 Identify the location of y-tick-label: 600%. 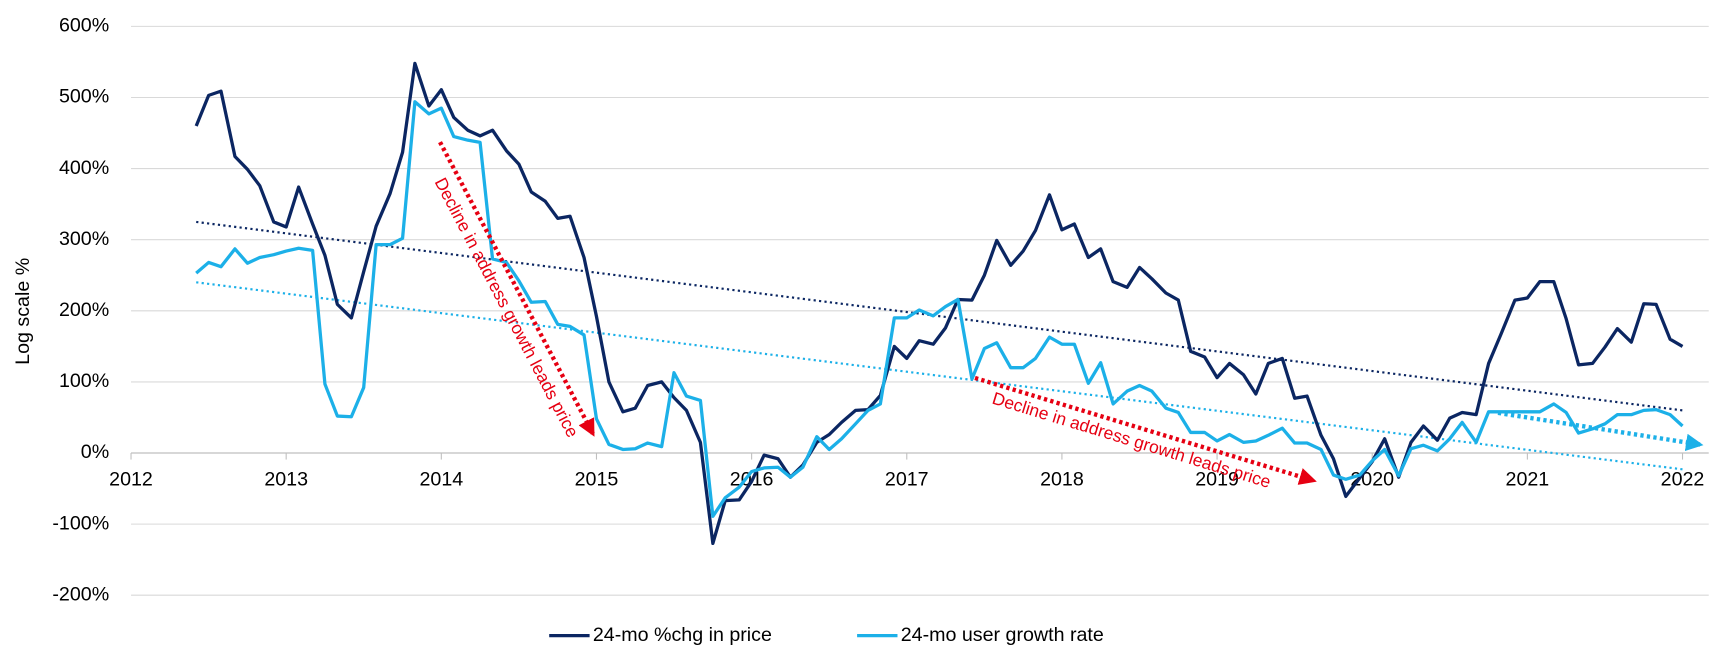
(84, 26).